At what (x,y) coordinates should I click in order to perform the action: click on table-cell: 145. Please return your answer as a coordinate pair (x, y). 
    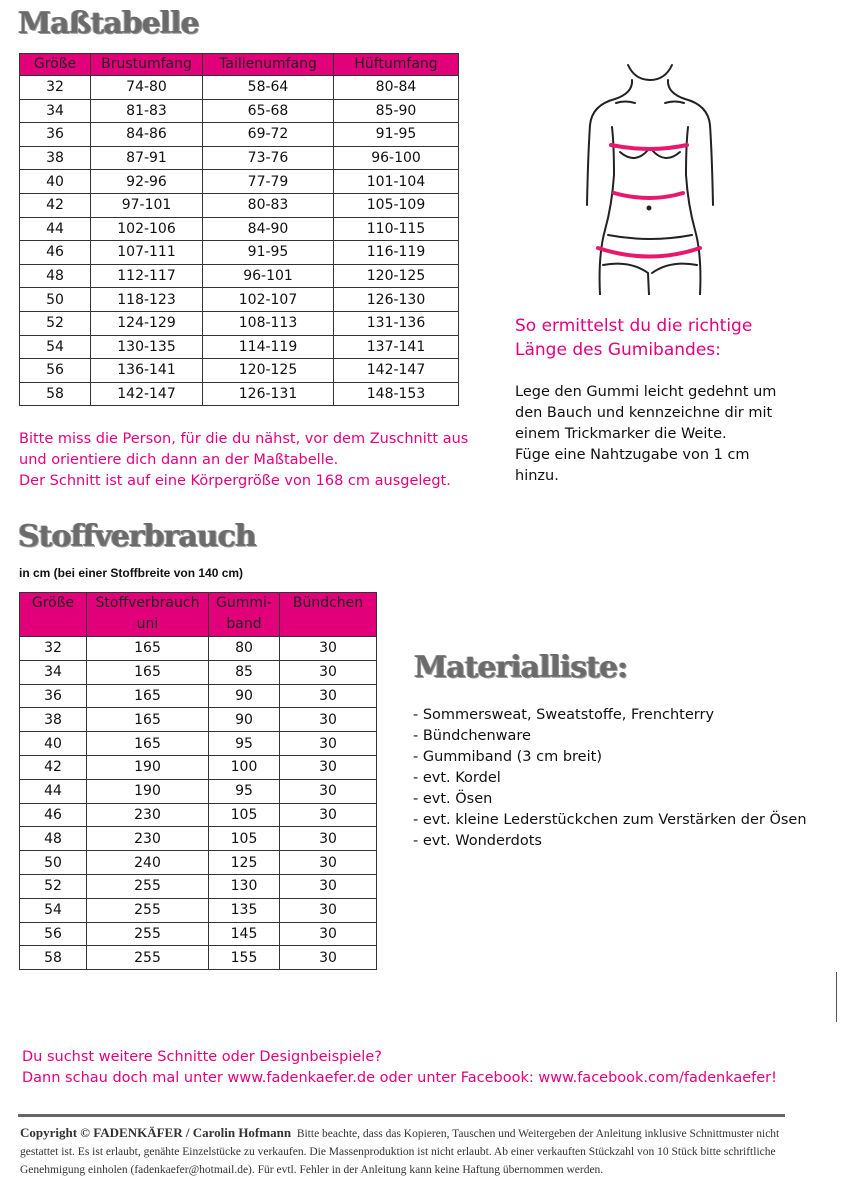
    Looking at the image, I should click on (244, 934).